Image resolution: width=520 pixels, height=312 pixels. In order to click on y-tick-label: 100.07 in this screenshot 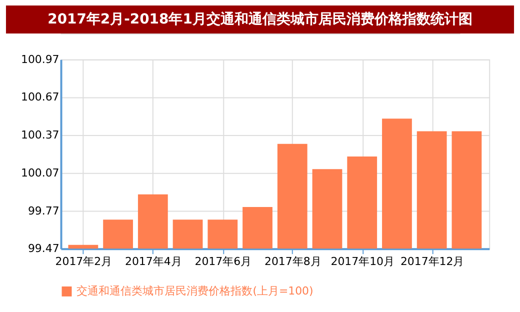, I will do `click(40, 173)`.